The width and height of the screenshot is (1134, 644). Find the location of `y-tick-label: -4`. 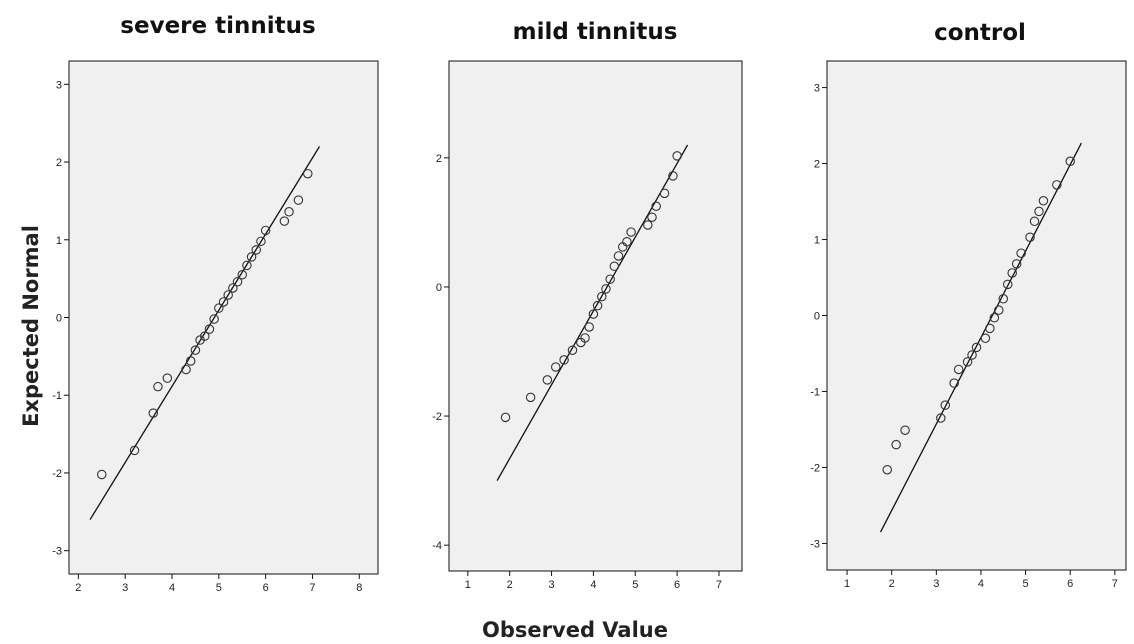

y-tick-label: -4 is located at coordinates (437, 546).